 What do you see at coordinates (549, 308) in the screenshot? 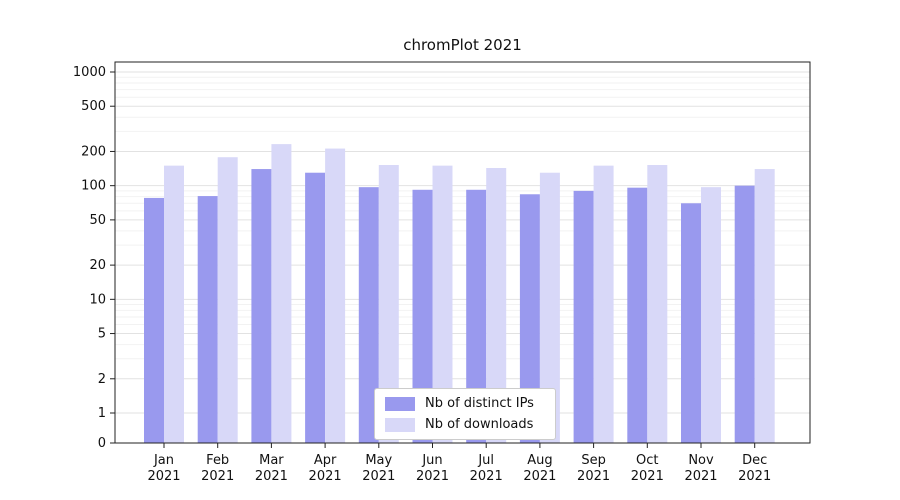
I see `bar-downloads-aug` at bounding box center [549, 308].